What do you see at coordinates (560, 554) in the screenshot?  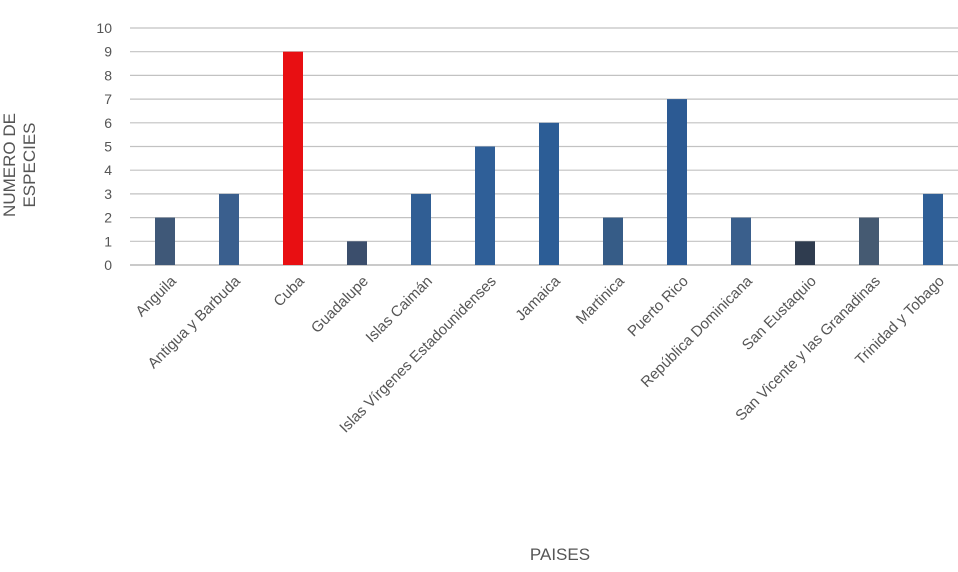 I see `x-axis-title: PAISES` at bounding box center [560, 554].